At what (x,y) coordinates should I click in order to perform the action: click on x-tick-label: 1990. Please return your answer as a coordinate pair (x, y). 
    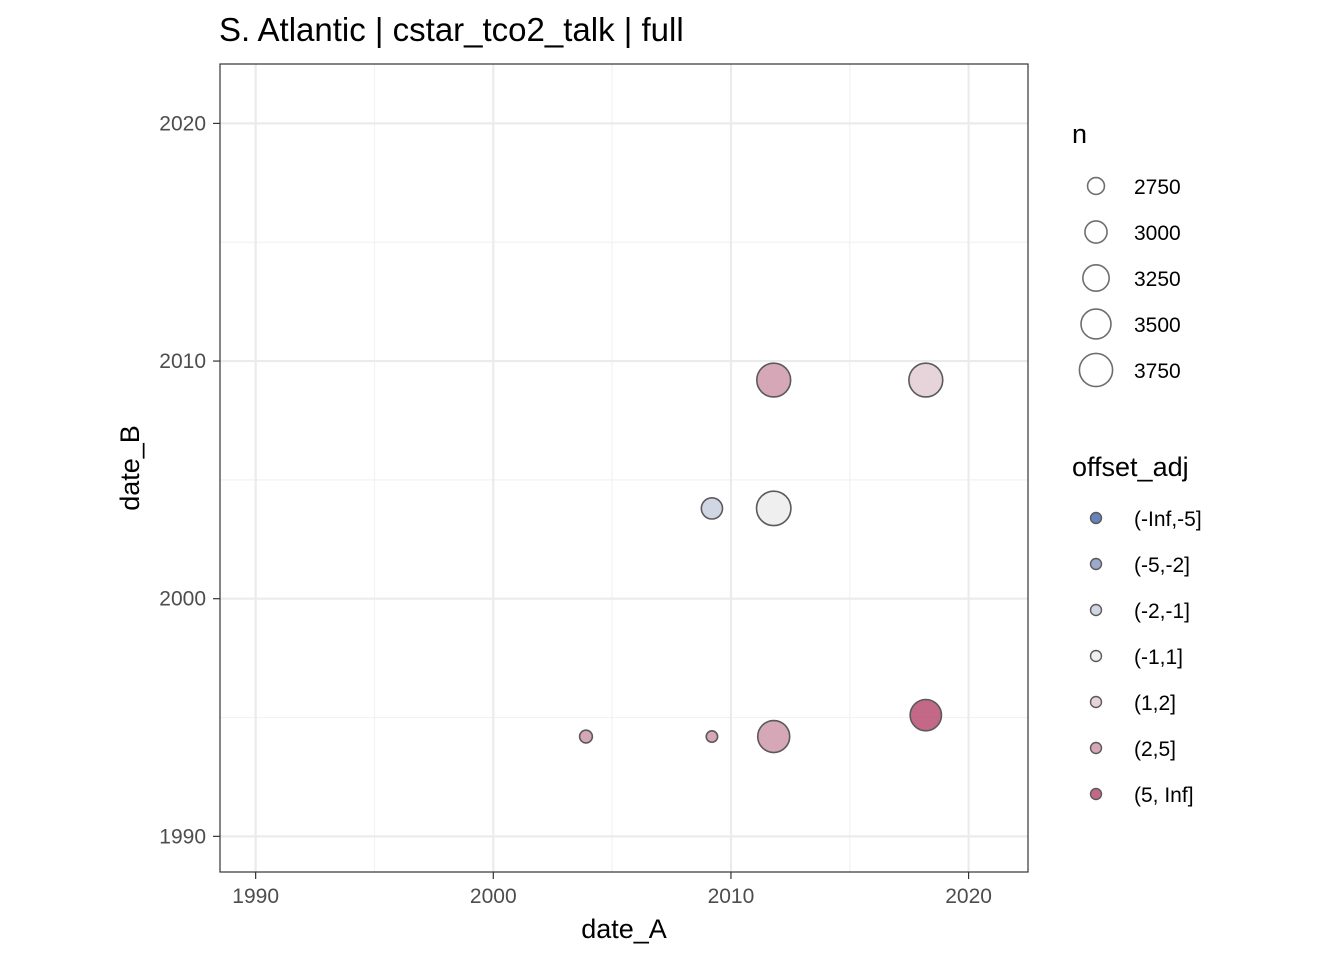
    Looking at the image, I should click on (255, 896).